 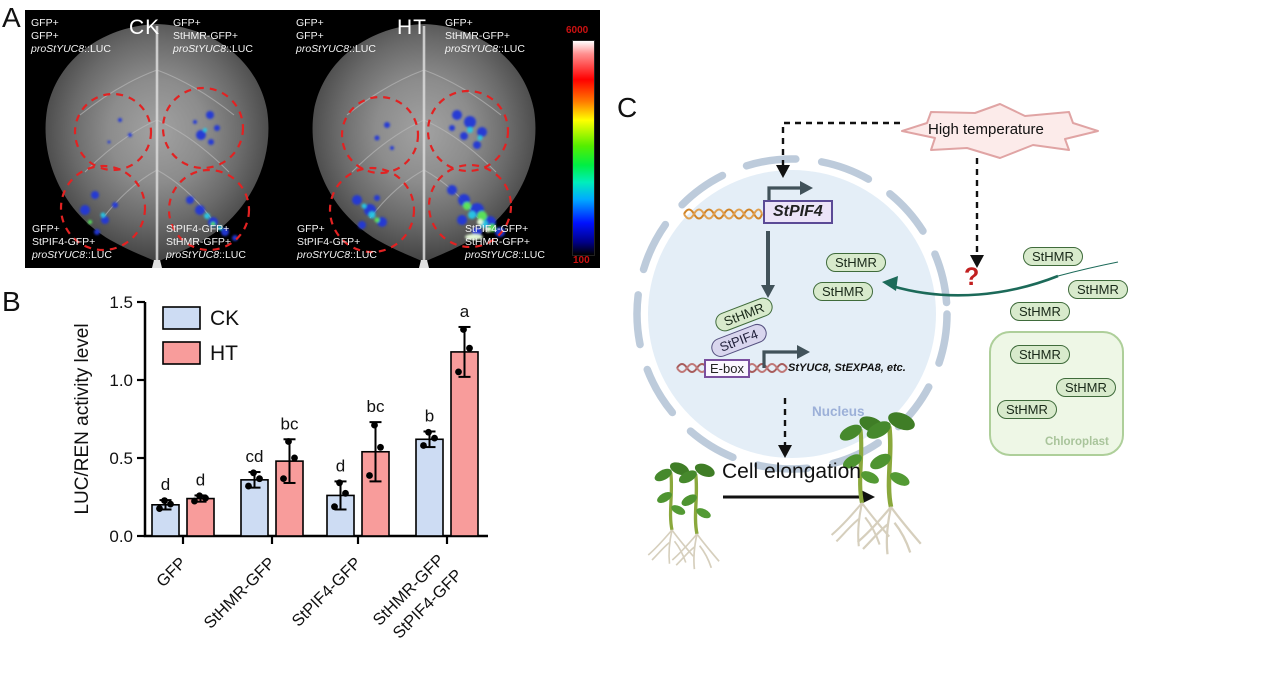 I want to click on sthmr-pill-nucleus-2: StHMR, so click(x=843, y=291).